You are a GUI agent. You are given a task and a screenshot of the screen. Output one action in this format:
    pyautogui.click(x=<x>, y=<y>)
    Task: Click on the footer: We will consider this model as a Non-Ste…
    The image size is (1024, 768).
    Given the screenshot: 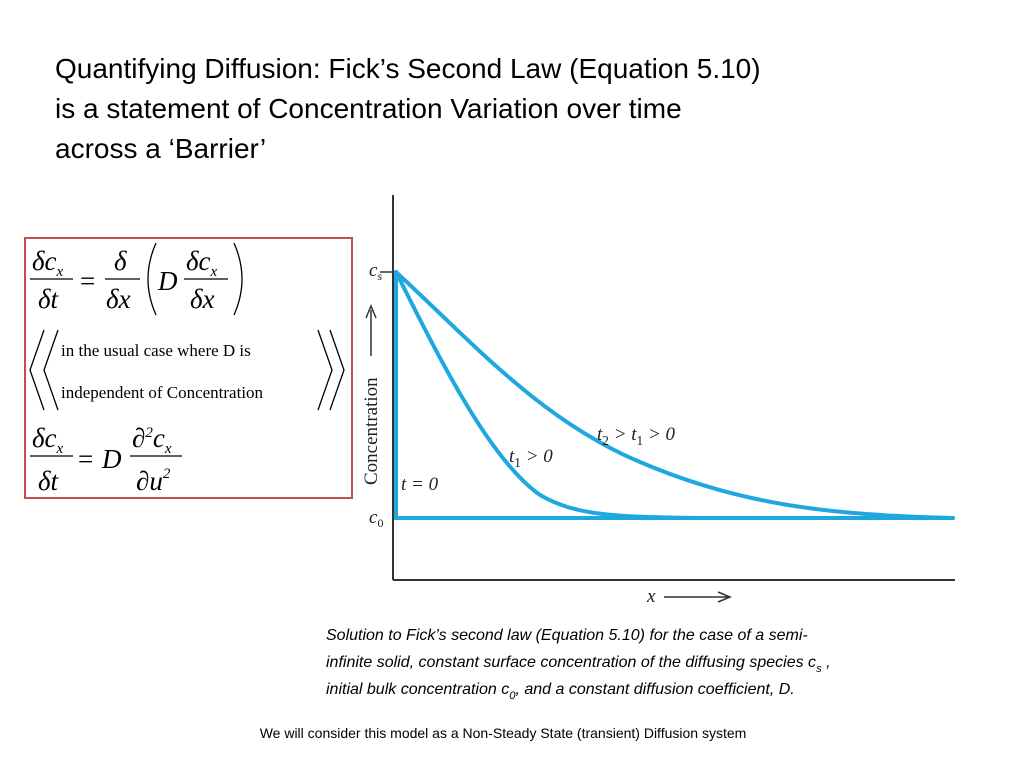 What is the action you would take?
    pyautogui.click(x=503, y=733)
    